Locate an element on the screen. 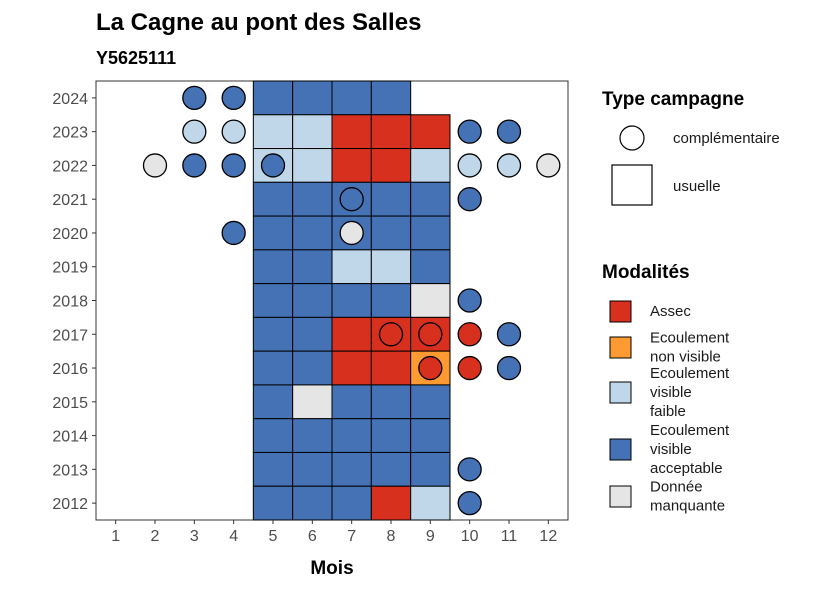 The image size is (826, 590). legend-usuelle-swatch is located at coordinates (632, 185).